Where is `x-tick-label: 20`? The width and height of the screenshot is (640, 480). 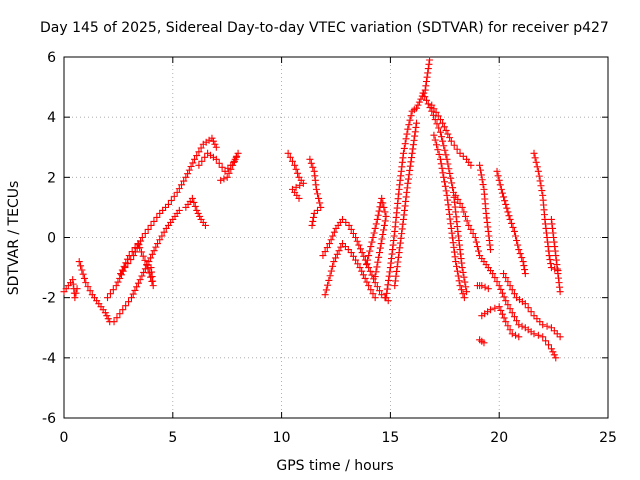 x-tick-label: 20 is located at coordinates (499, 438).